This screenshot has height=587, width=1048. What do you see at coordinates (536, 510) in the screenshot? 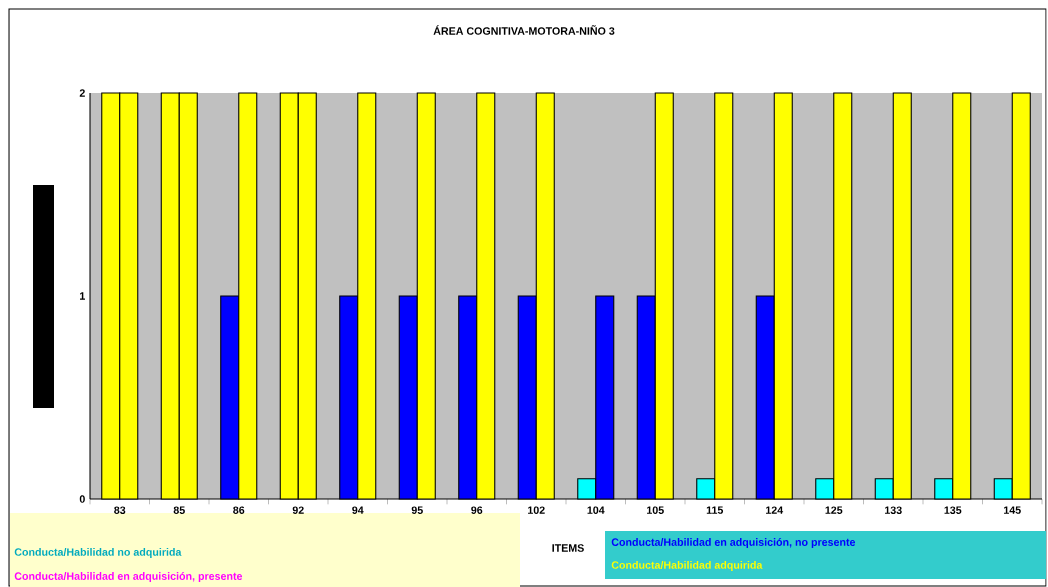
I see `x-tick-label: 102` at bounding box center [536, 510].